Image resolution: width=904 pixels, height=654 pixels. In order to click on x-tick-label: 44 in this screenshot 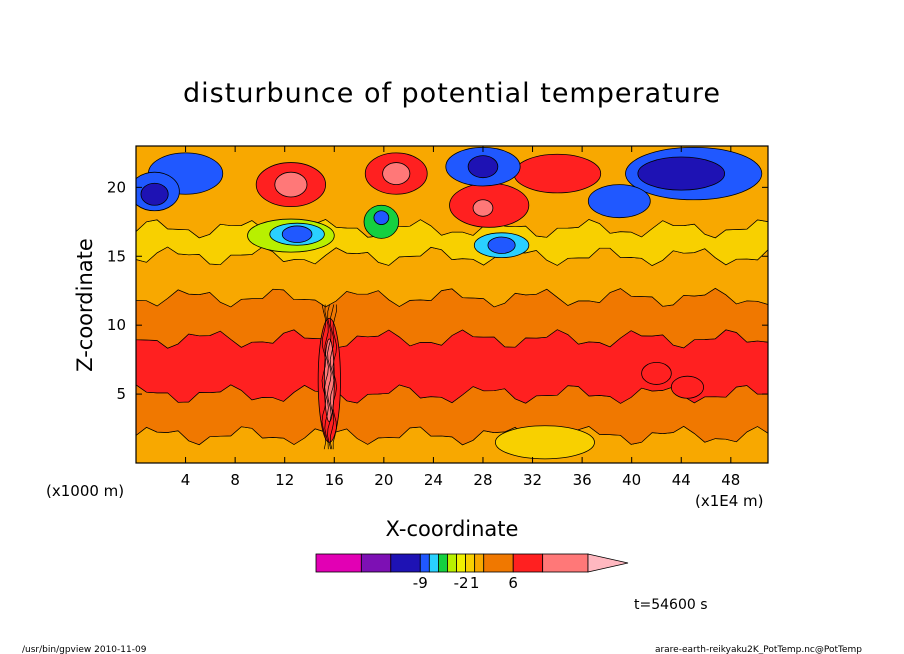, I will do `click(681, 480)`.